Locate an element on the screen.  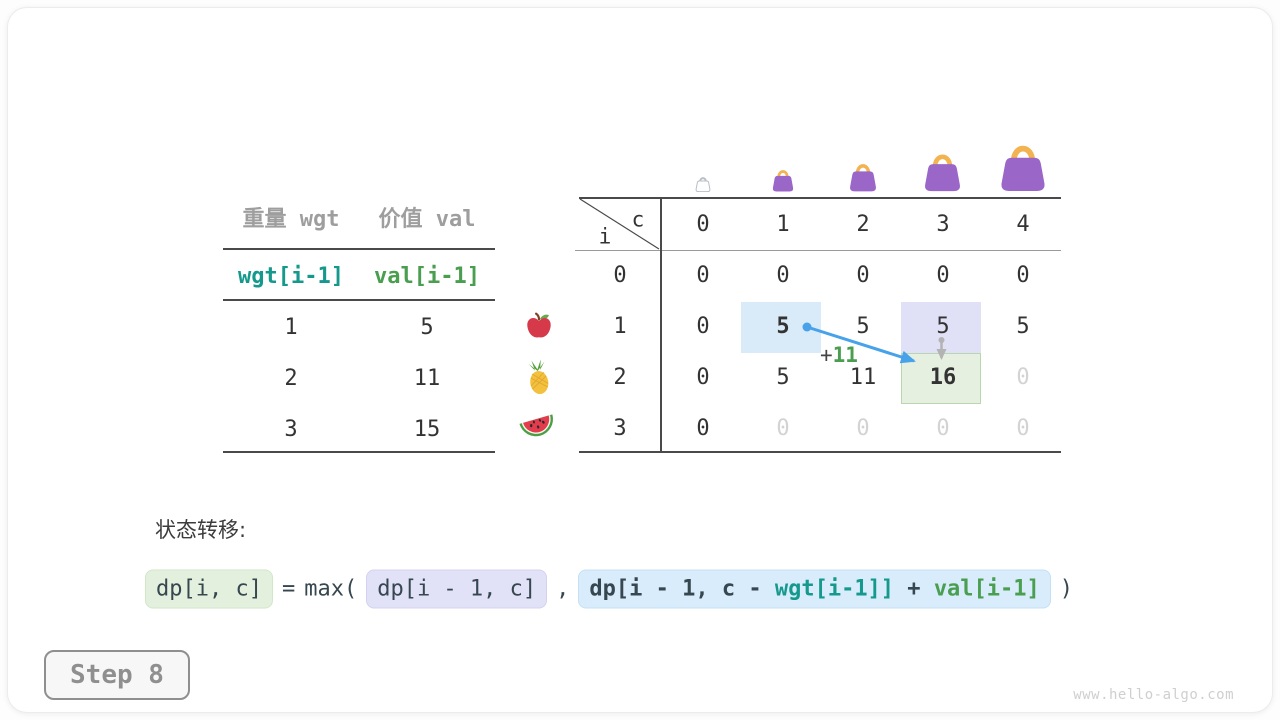
dp-row-header-3: 3 is located at coordinates (620, 428).